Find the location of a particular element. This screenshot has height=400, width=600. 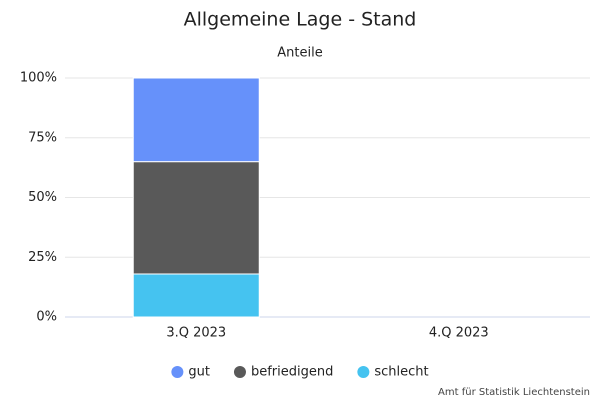

legend: gut befriedigend schlecht is located at coordinates (300, 372).